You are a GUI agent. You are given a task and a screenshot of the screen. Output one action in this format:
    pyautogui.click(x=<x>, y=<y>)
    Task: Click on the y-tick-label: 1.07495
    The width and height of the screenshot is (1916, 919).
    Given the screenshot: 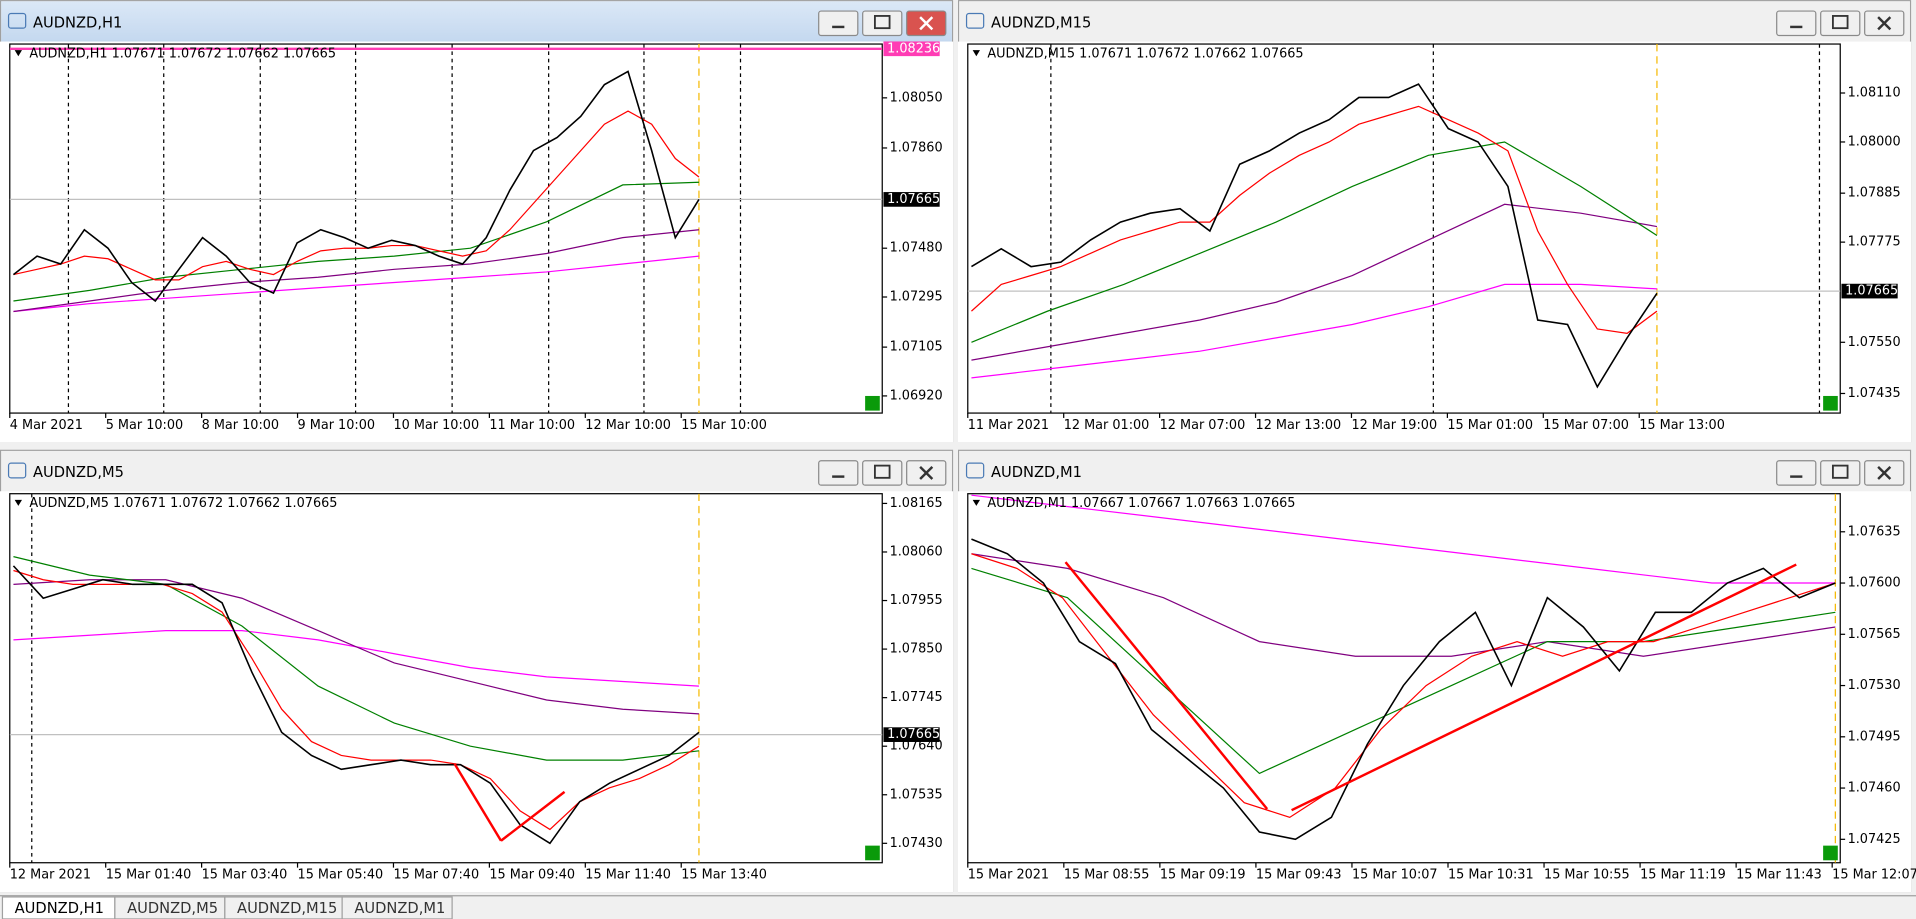 What is the action you would take?
    pyautogui.click(x=1874, y=736)
    